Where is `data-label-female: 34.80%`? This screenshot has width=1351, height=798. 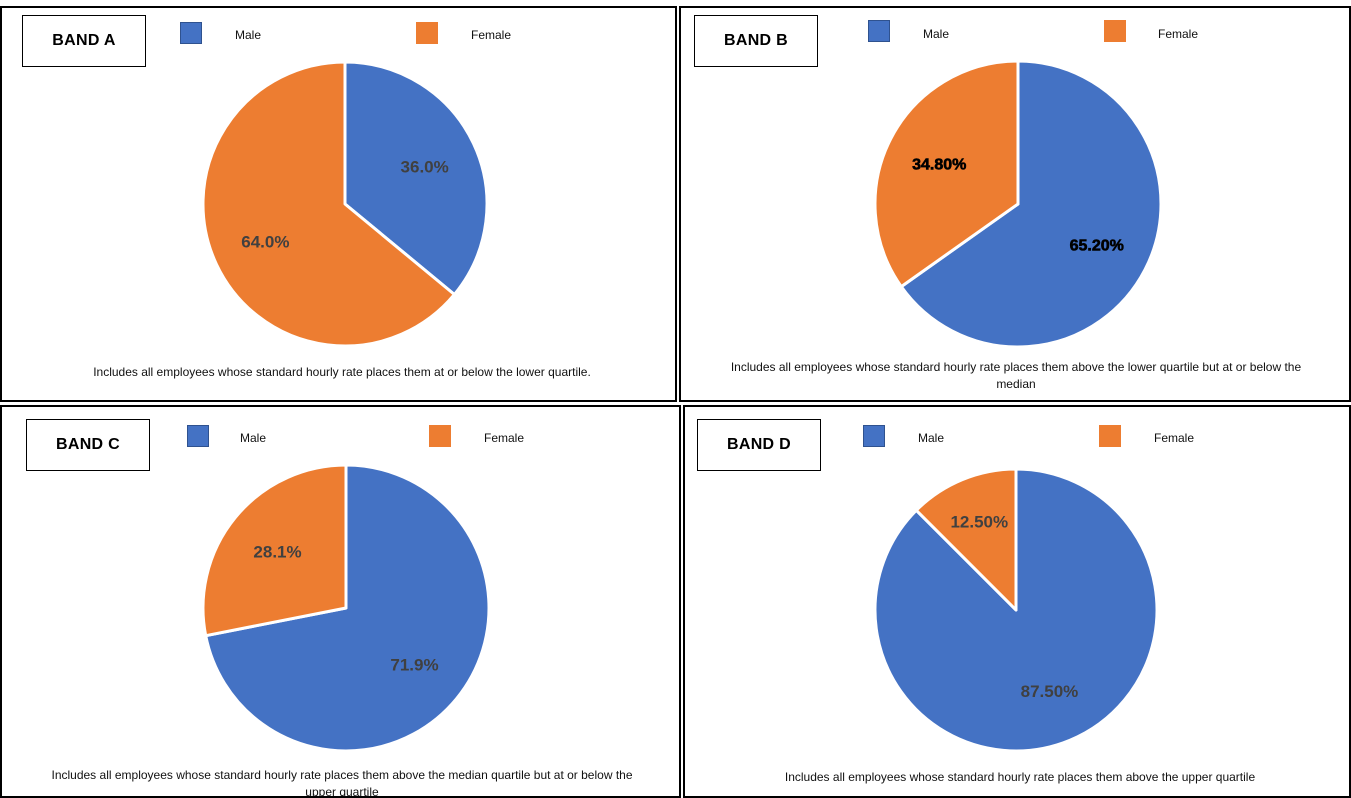 data-label-female: 34.80% is located at coordinates (939, 164).